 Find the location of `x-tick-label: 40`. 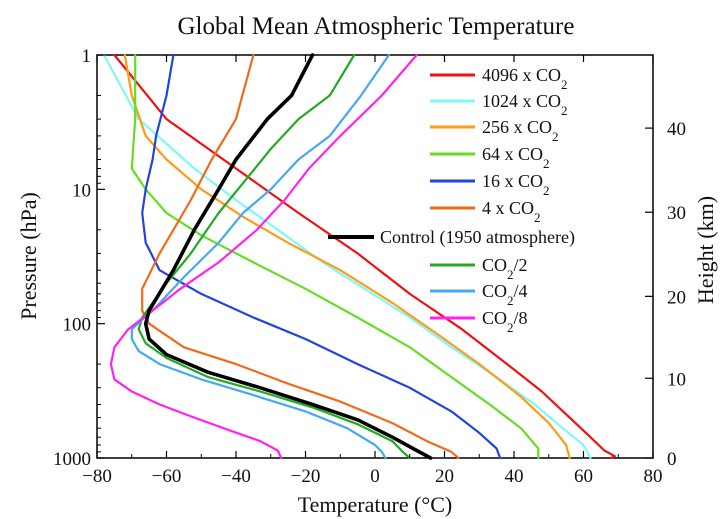

x-tick-label: 40 is located at coordinates (514, 476).